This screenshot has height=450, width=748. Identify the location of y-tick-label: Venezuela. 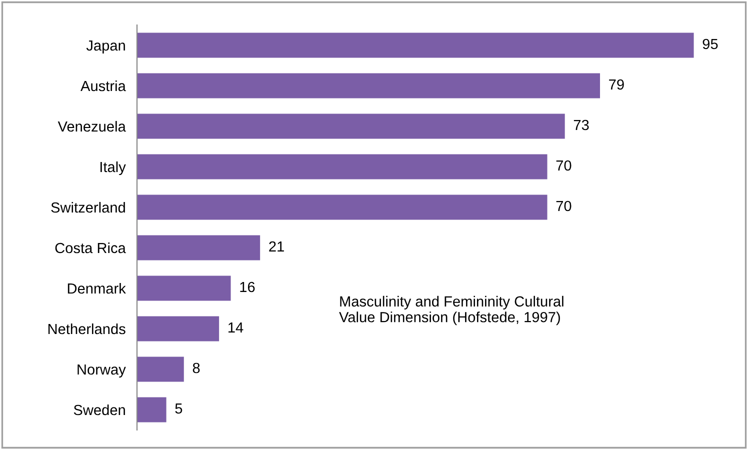
(92, 126).